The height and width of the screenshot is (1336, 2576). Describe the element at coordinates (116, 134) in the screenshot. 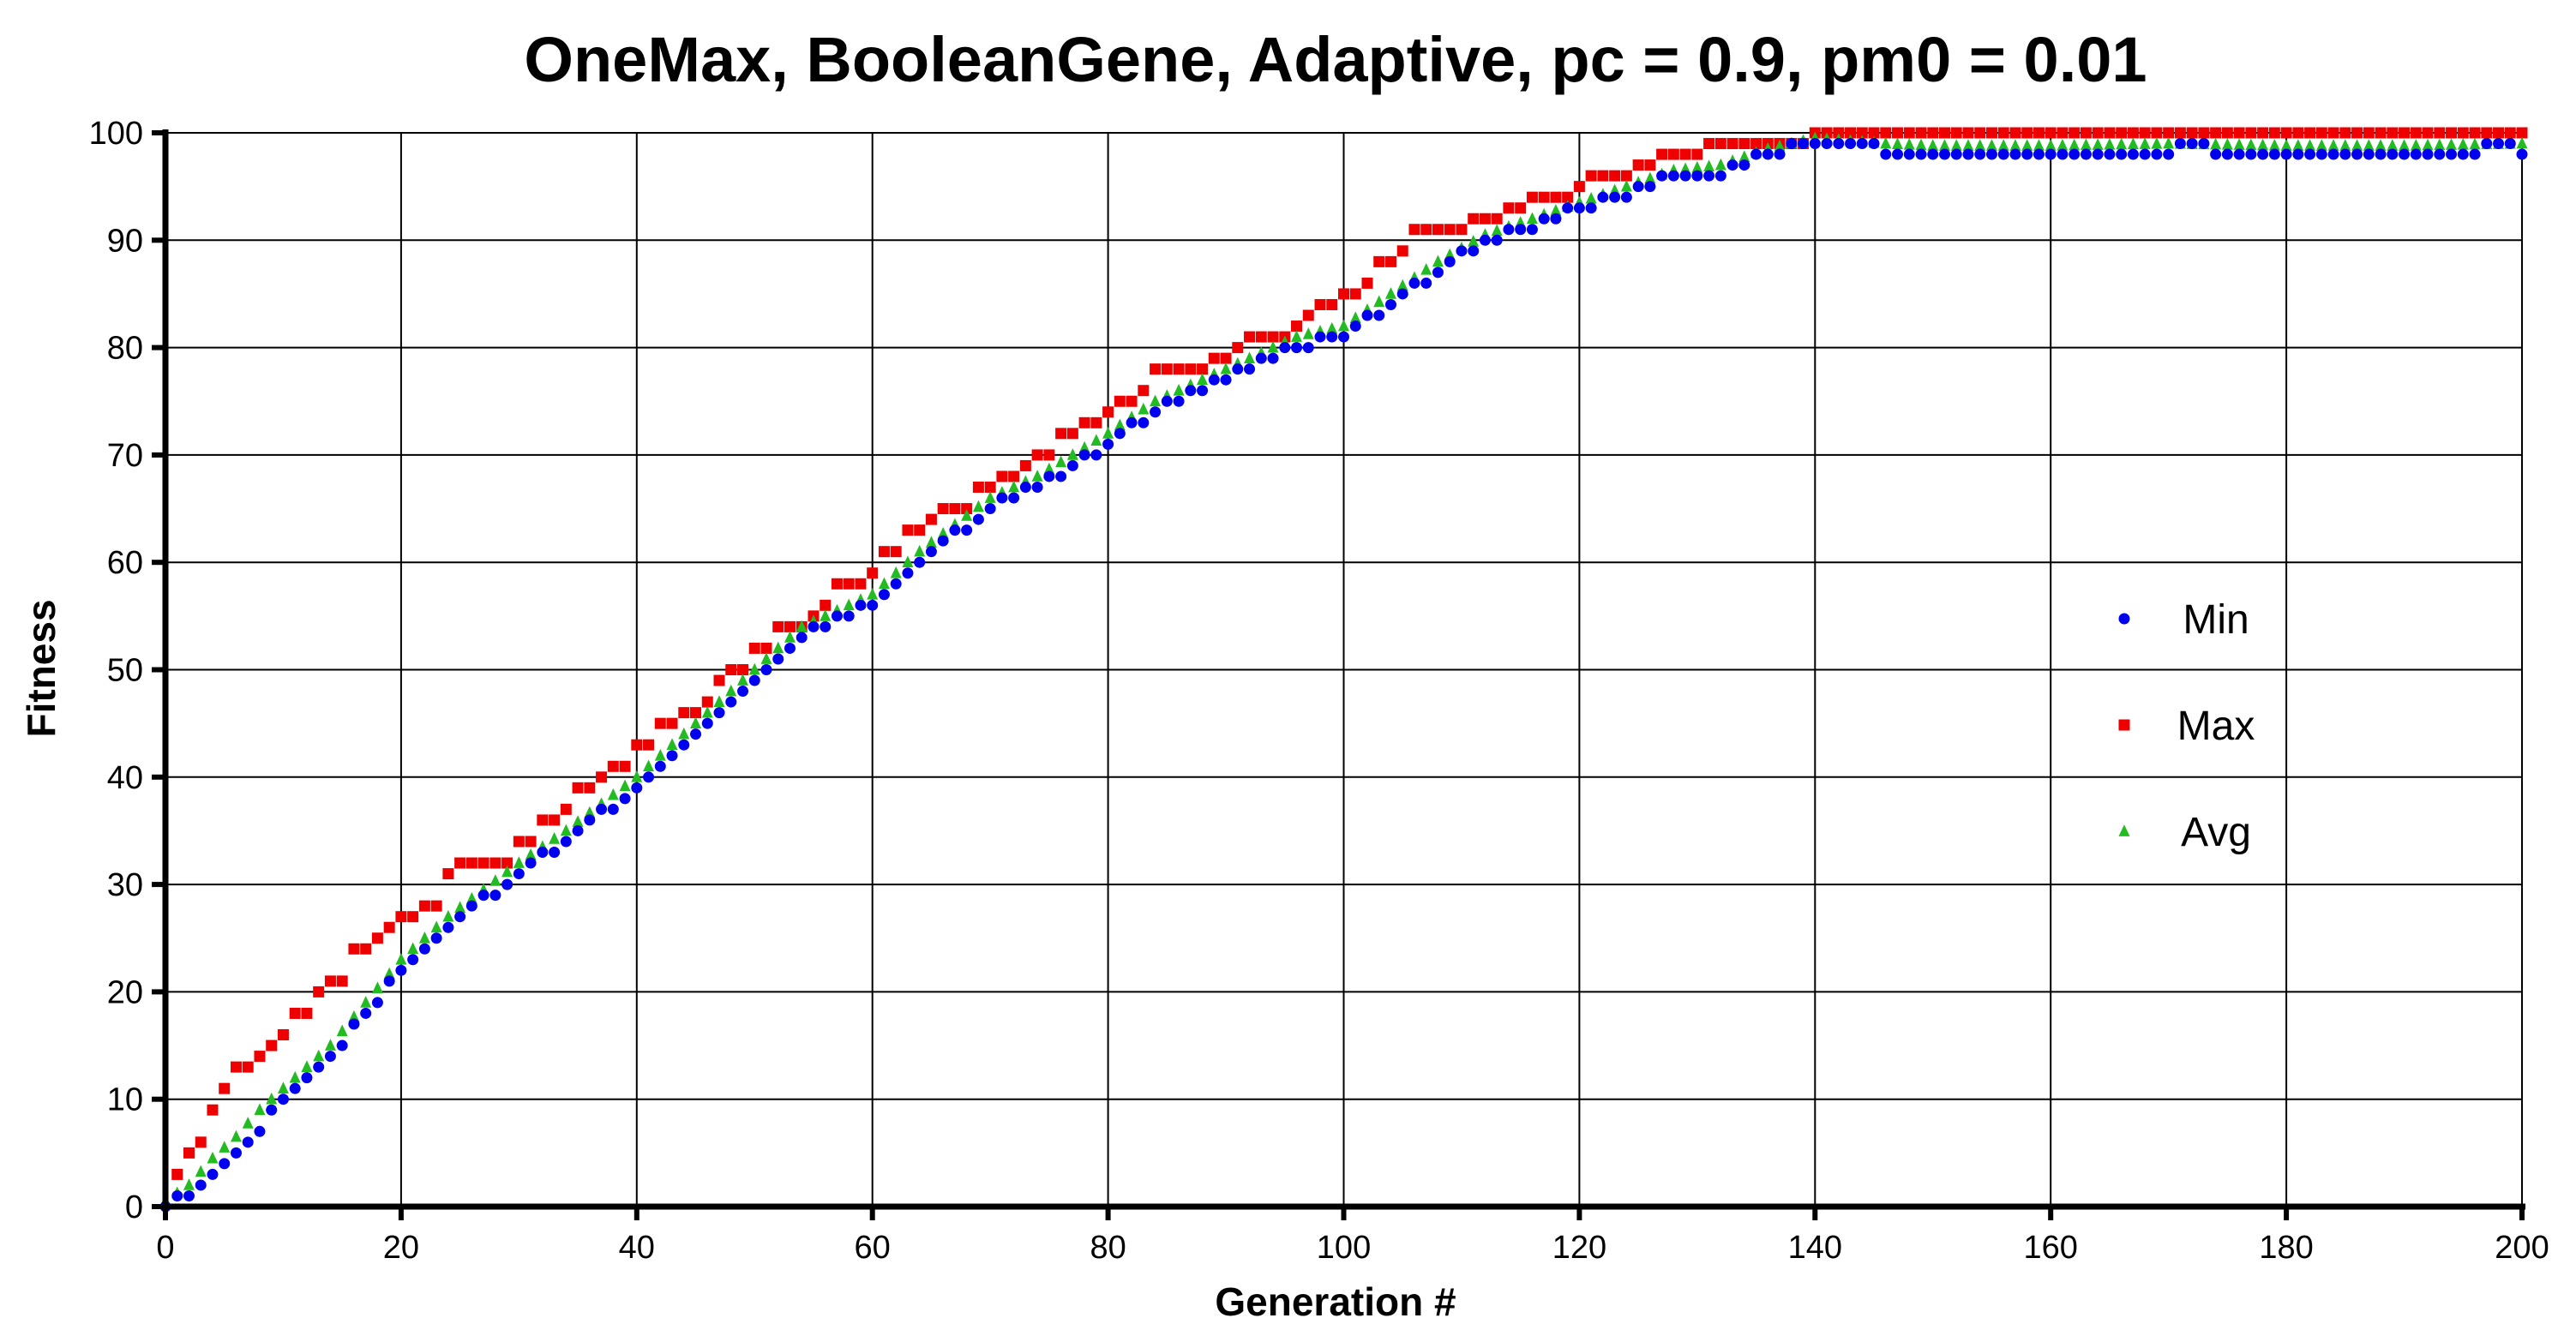

I see `y-tick-label: 100` at that location.